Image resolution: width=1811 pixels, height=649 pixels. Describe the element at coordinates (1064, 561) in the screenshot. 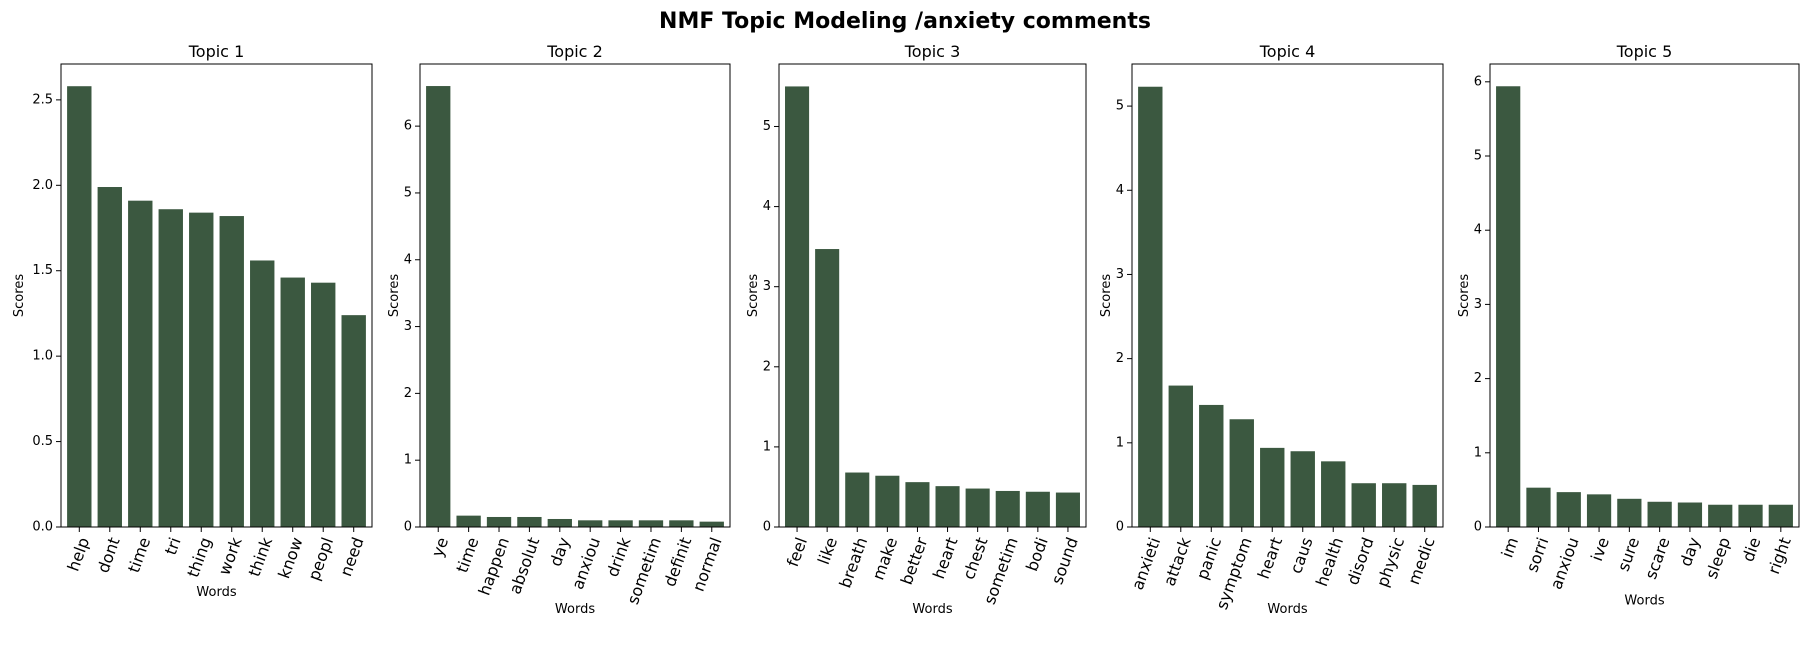

I see `x-tick-label: sound` at that location.